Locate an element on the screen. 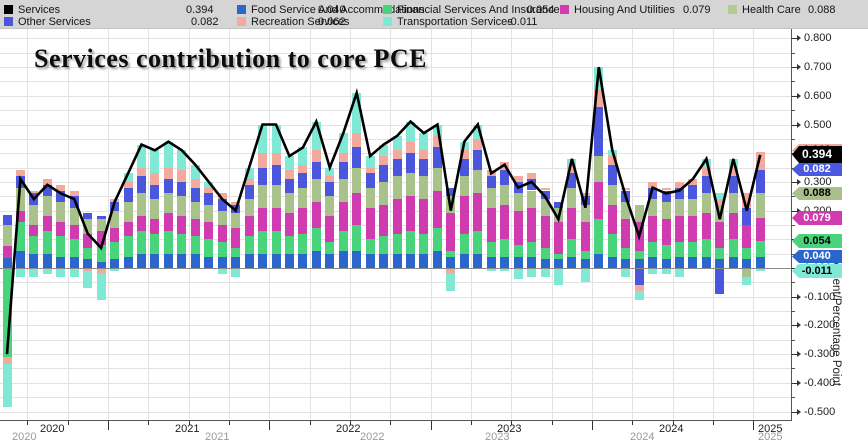 The height and width of the screenshot is (443, 868). x-year-label-clipped: 2023 is located at coordinates (497, 437).